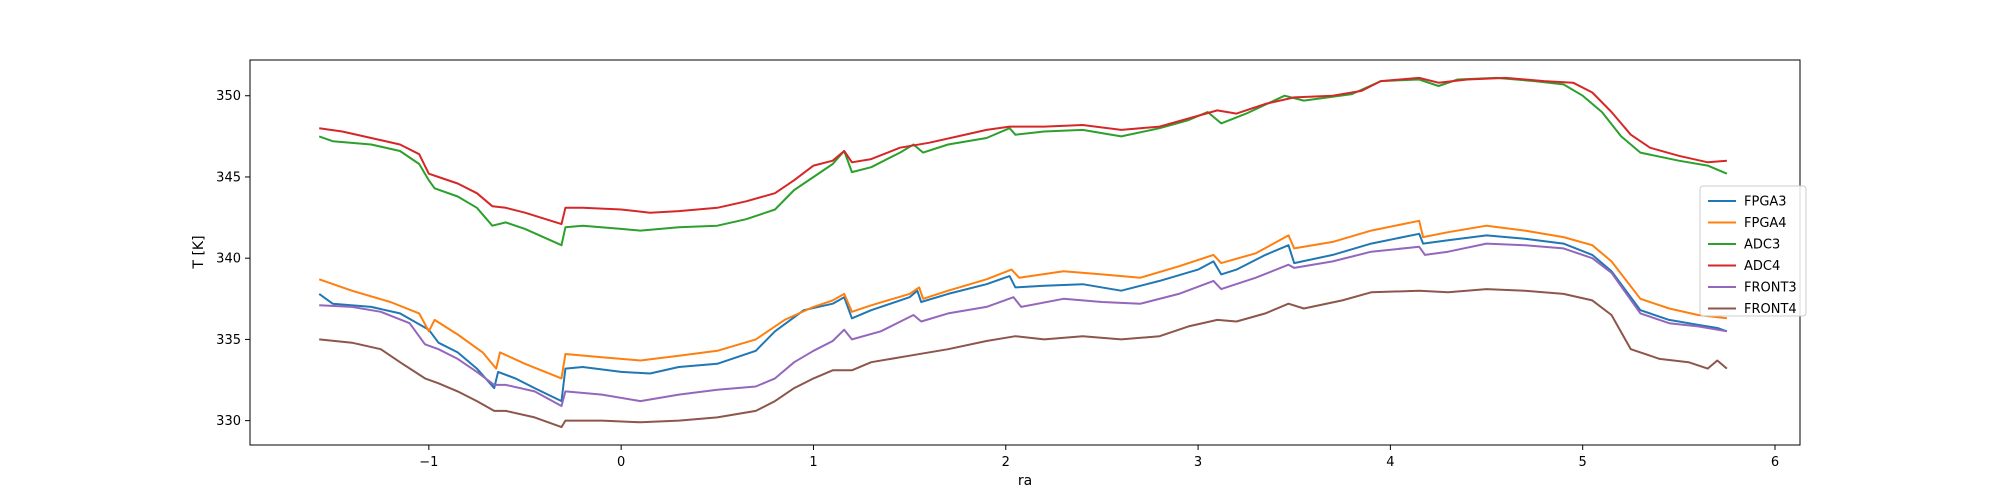  I want to click on y-tick-label: 340, so click(228, 259).